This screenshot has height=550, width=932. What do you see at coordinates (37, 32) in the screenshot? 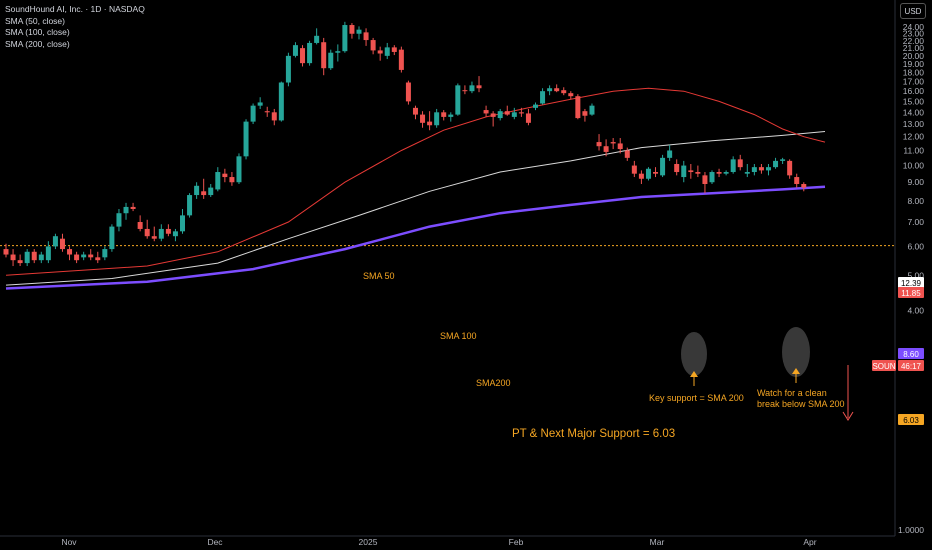
I see `legend-sma100: SMA (100, close)` at bounding box center [37, 32].